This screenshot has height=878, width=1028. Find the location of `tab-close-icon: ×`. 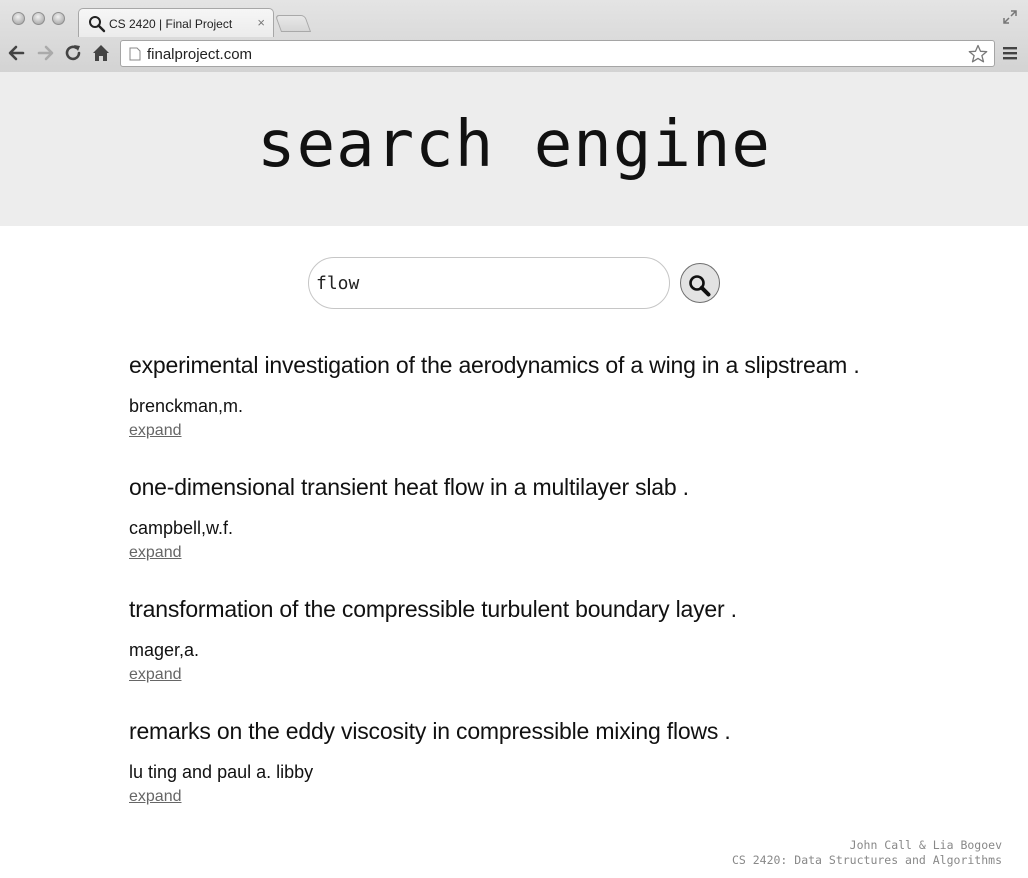

tab-close-icon: × is located at coordinates (261, 22).